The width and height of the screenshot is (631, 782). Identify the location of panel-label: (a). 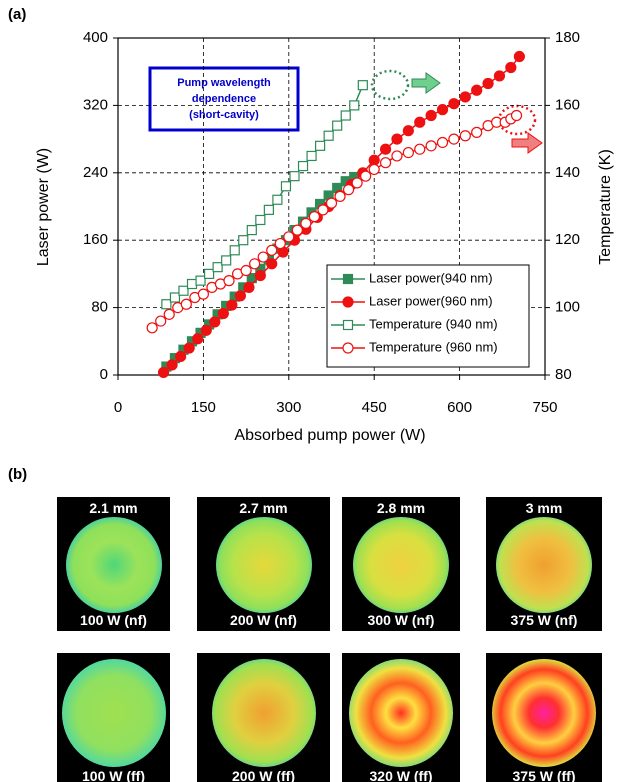
(17, 14).